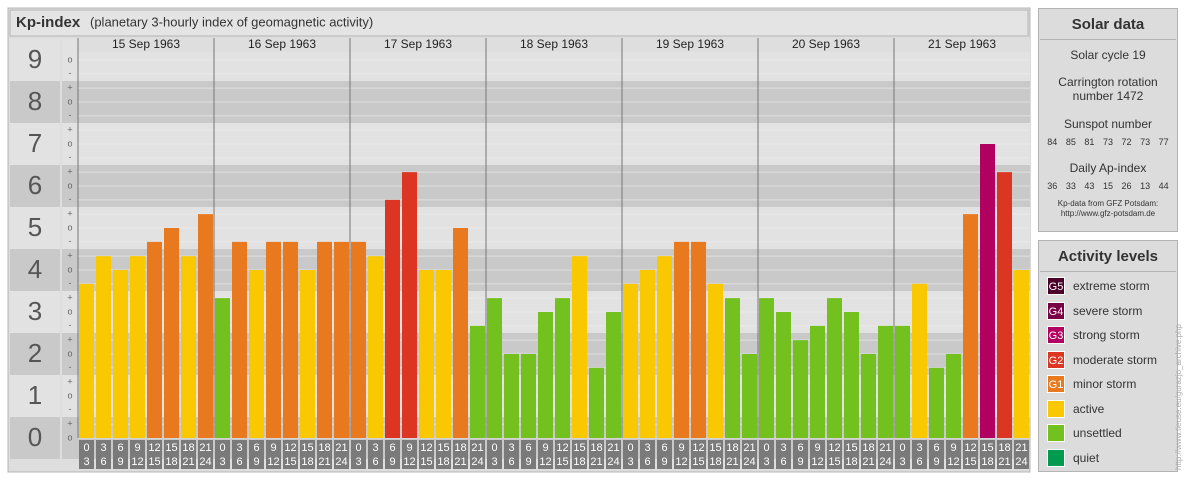 The width and height of the screenshot is (1184, 480). Describe the element at coordinates (35, 353) in the screenshot. I see `y-tick-label: 2` at that location.